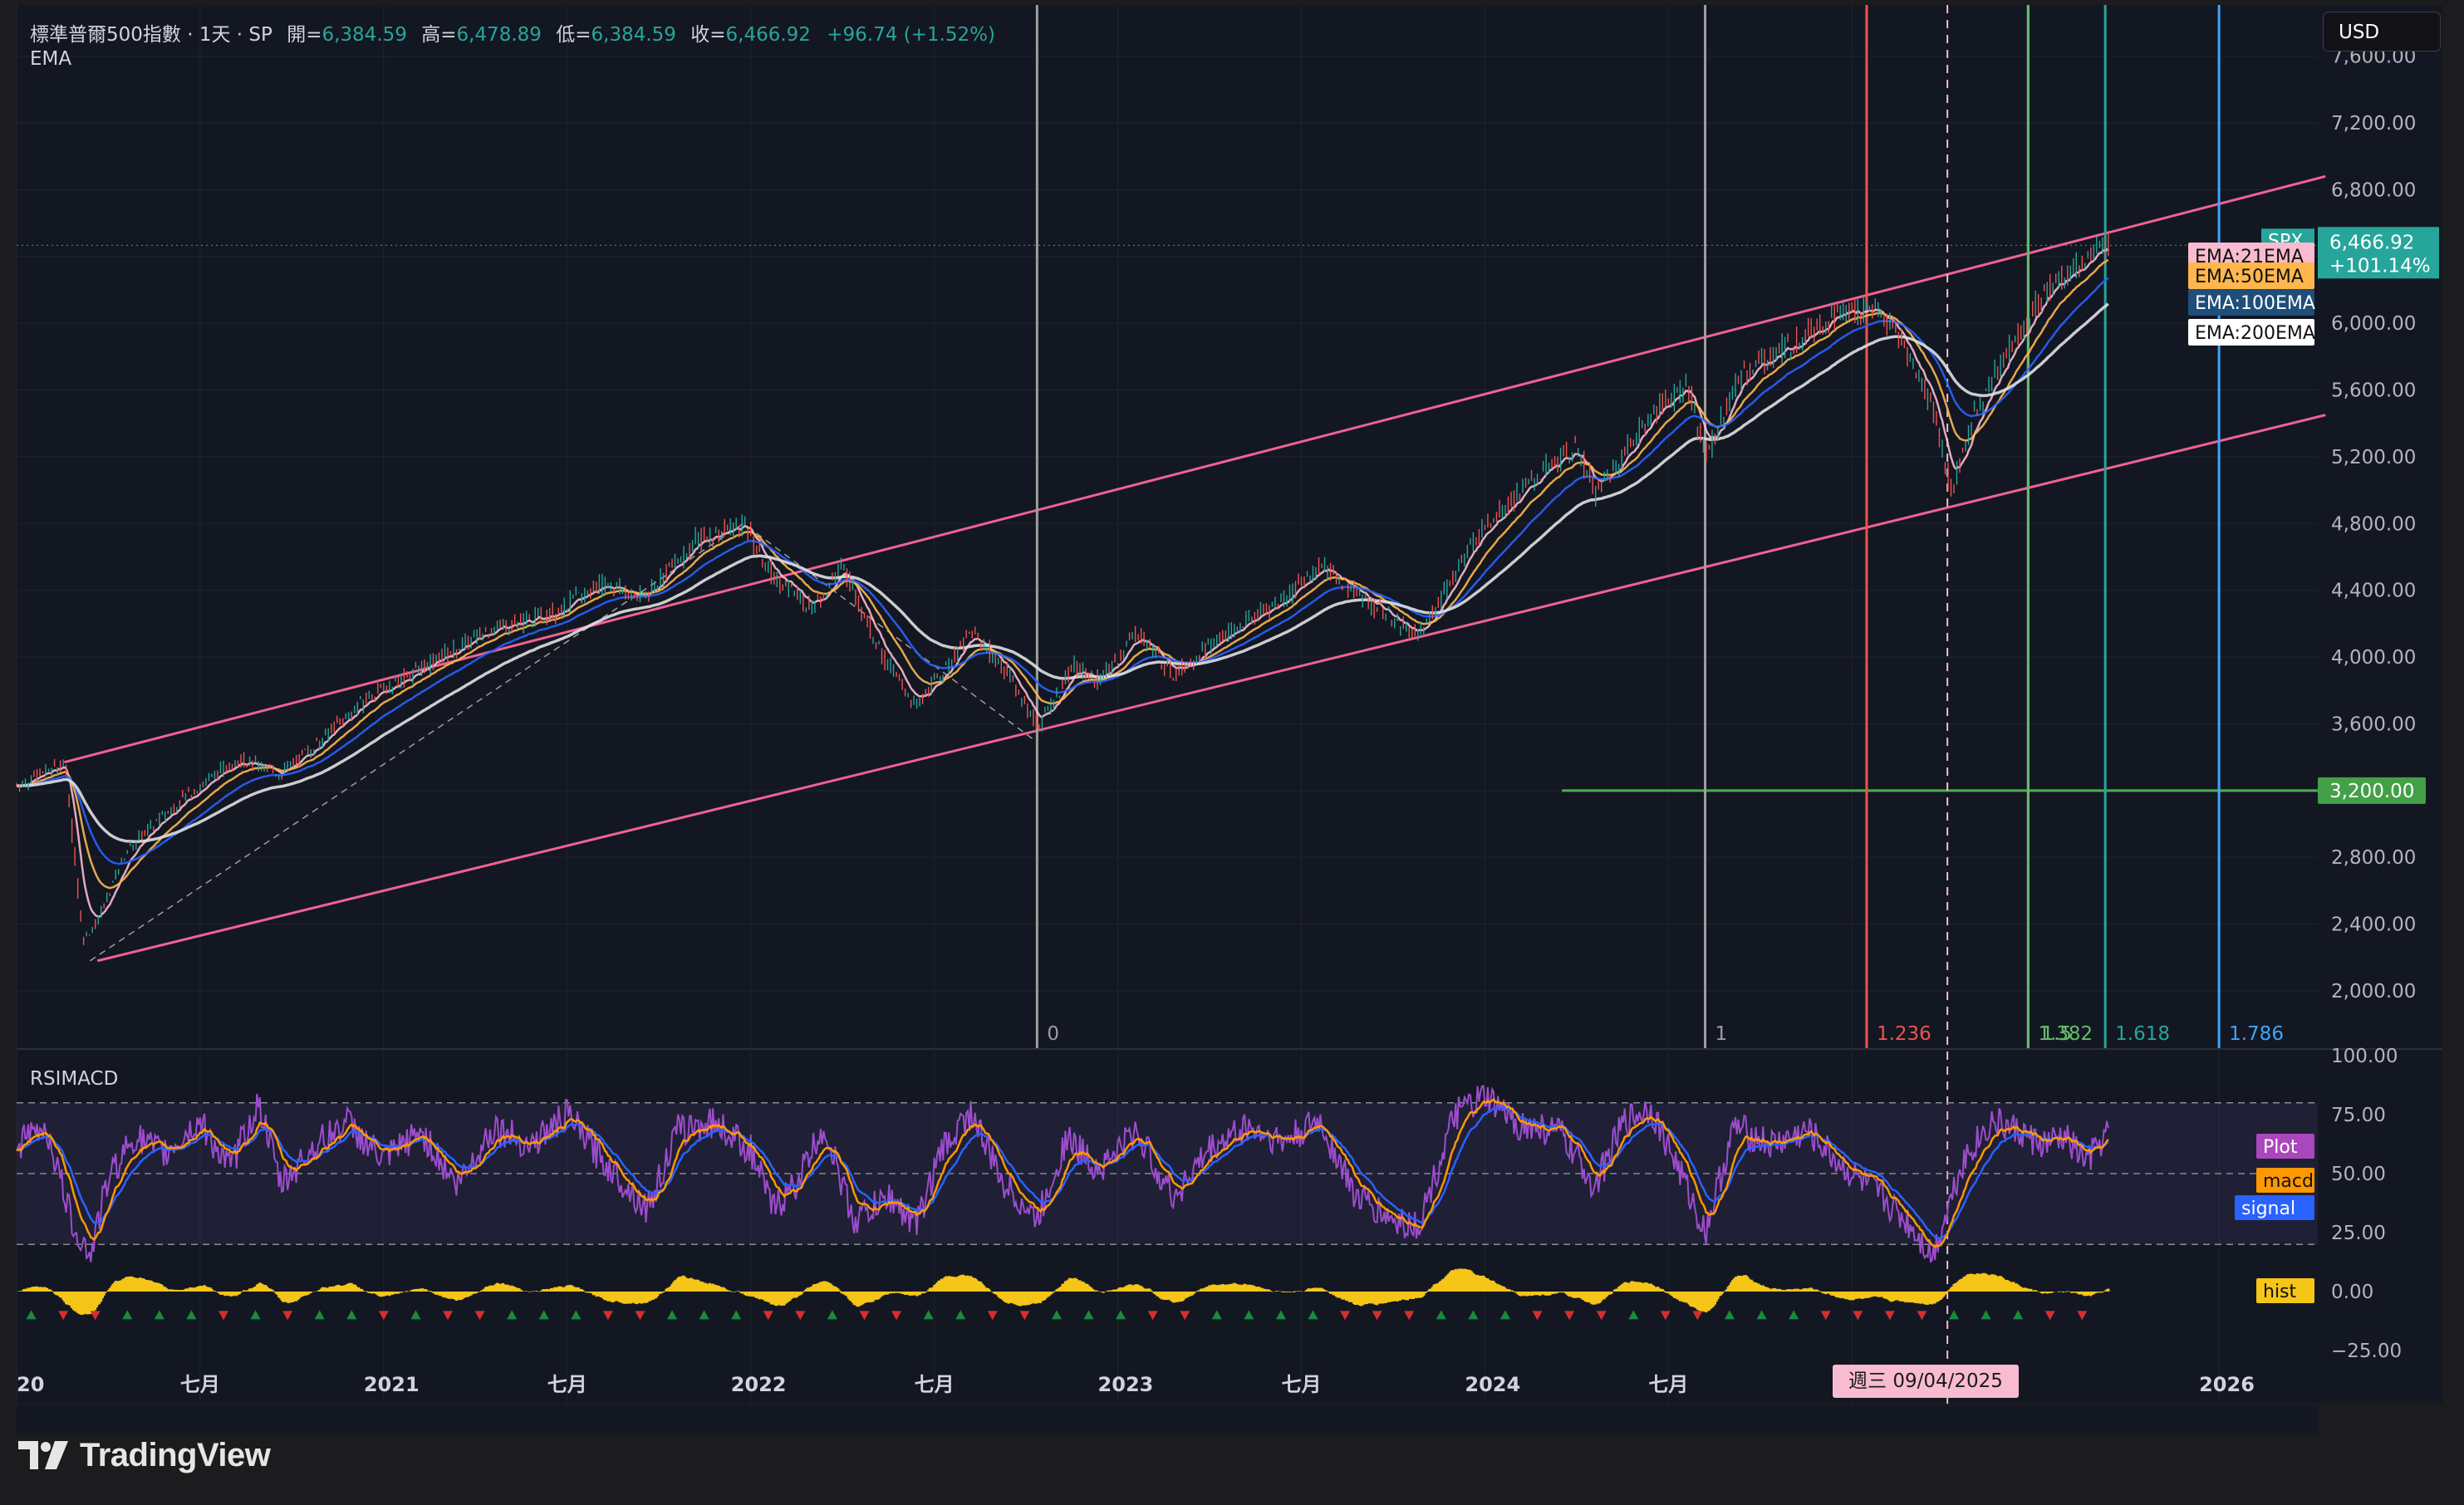  What do you see at coordinates (2373, 324) in the screenshot?
I see `price-axis-tick: 6,000.00` at bounding box center [2373, 324].